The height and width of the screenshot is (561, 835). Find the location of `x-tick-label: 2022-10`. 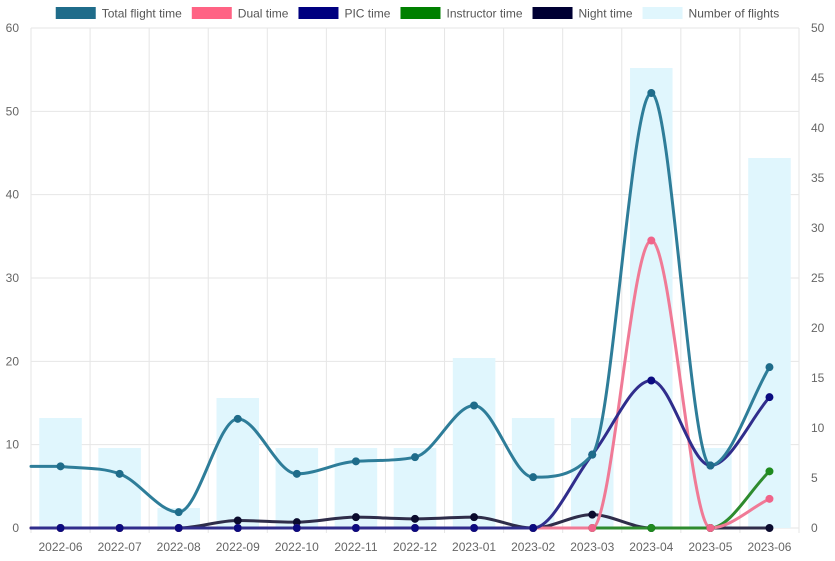

x-tick-label: 2022-10 is located at coordinates (297, 547).